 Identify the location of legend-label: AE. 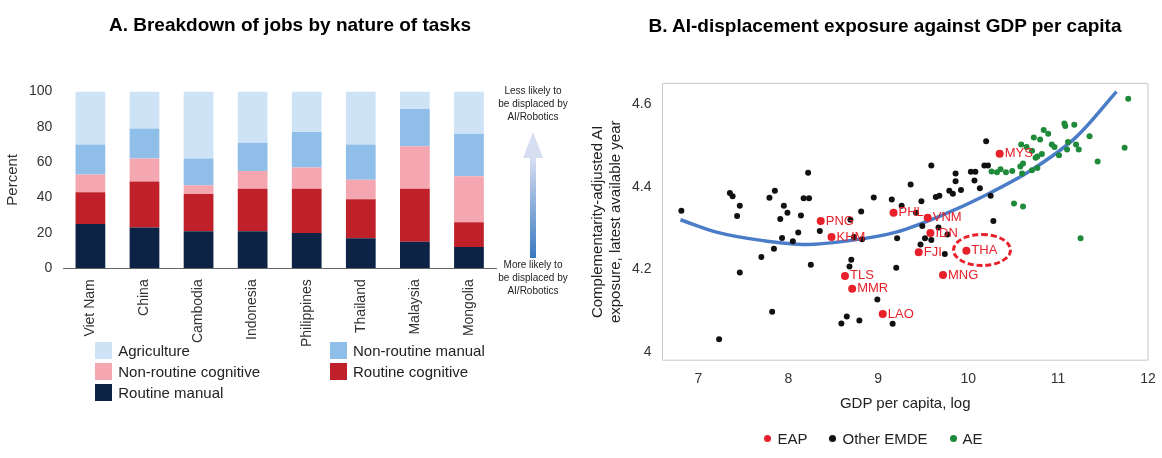
(972, 438).